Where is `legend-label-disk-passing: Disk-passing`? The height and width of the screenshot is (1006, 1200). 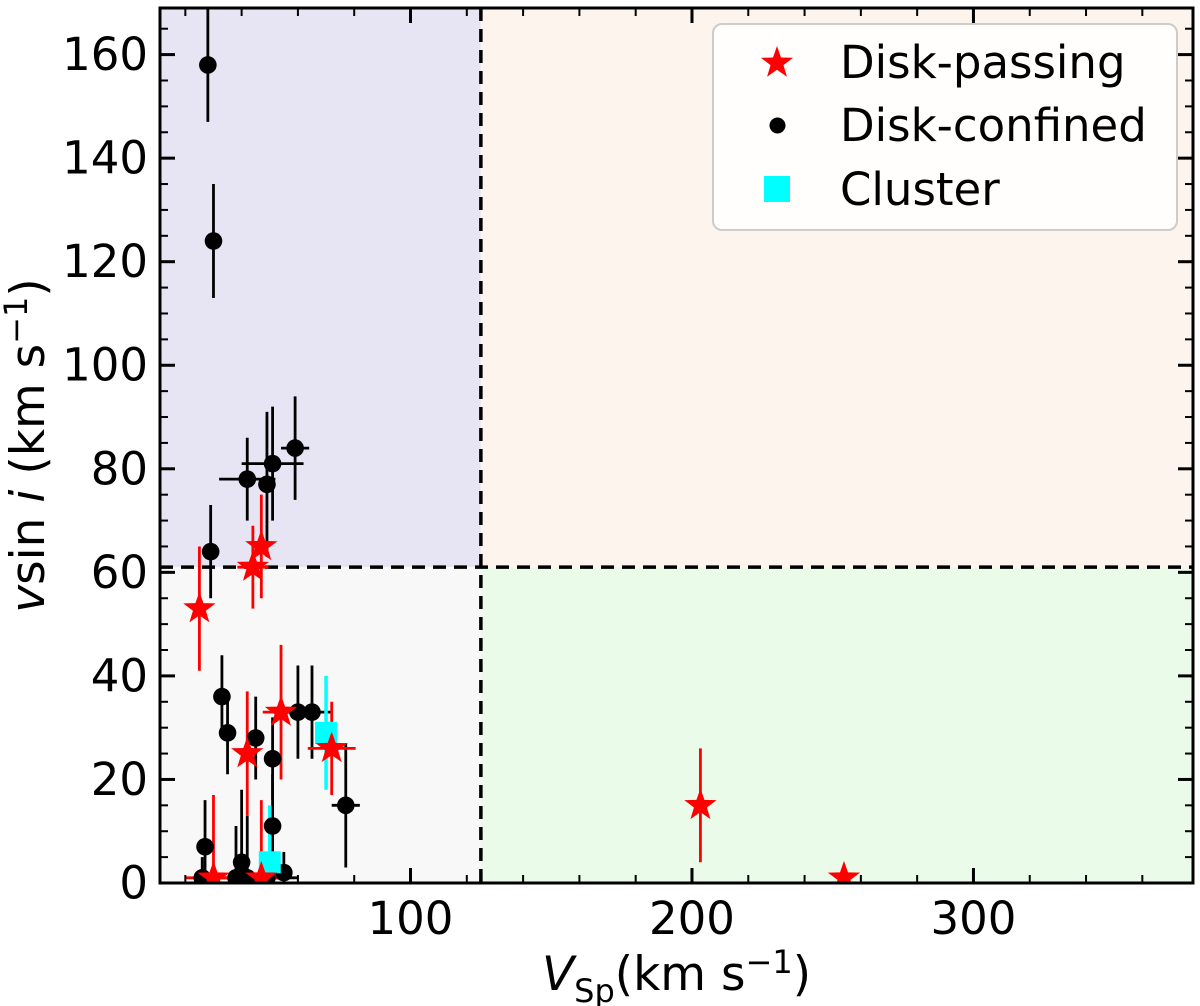 legend-label-disk-passing: Disk-passing is located at coordinates (983, 63).